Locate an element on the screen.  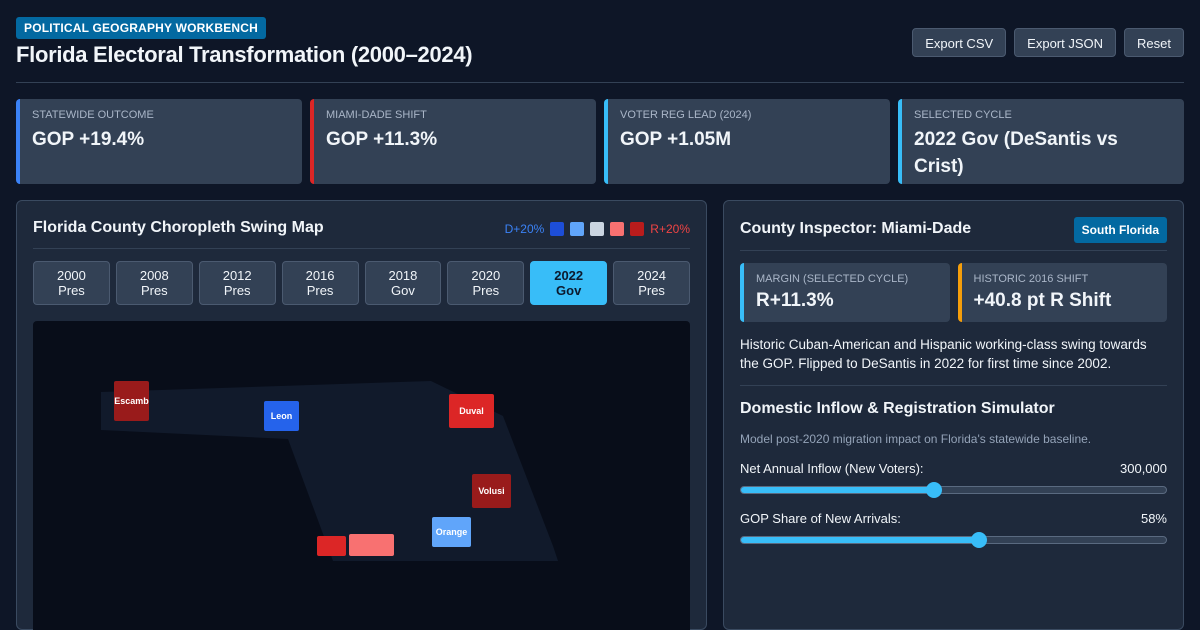
stat-label: VOTER REG LEAD (2024) is located at coordinates (686, 115).